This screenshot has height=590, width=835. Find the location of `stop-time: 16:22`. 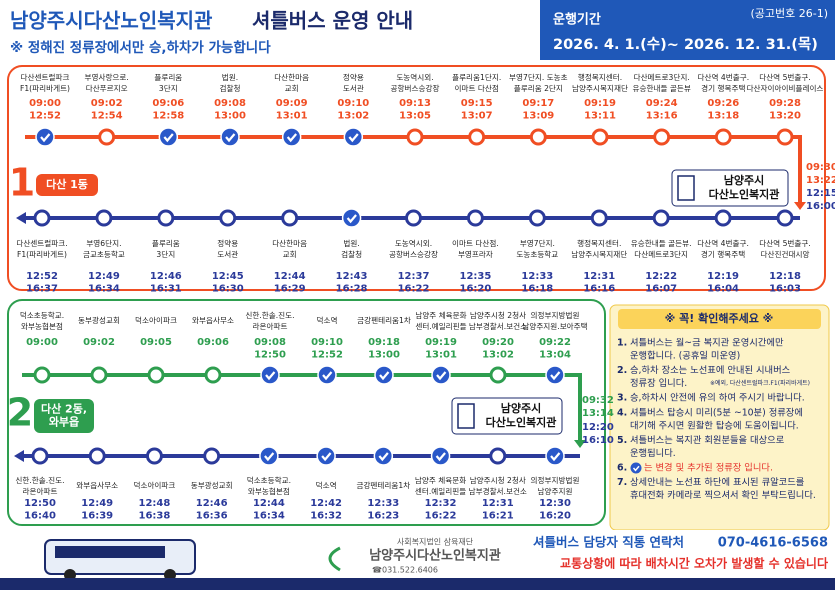

stop-time: 16:22 is located at coordinates (441, 516).